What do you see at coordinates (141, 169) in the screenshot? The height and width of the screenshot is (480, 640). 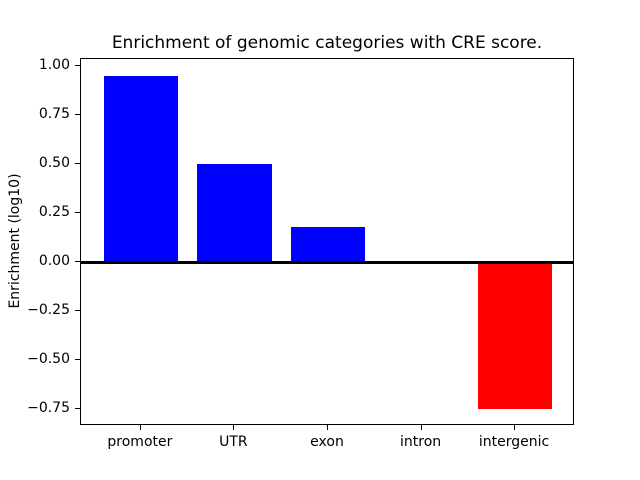 I see `bar-promoter` at bounding box center [141, 169].